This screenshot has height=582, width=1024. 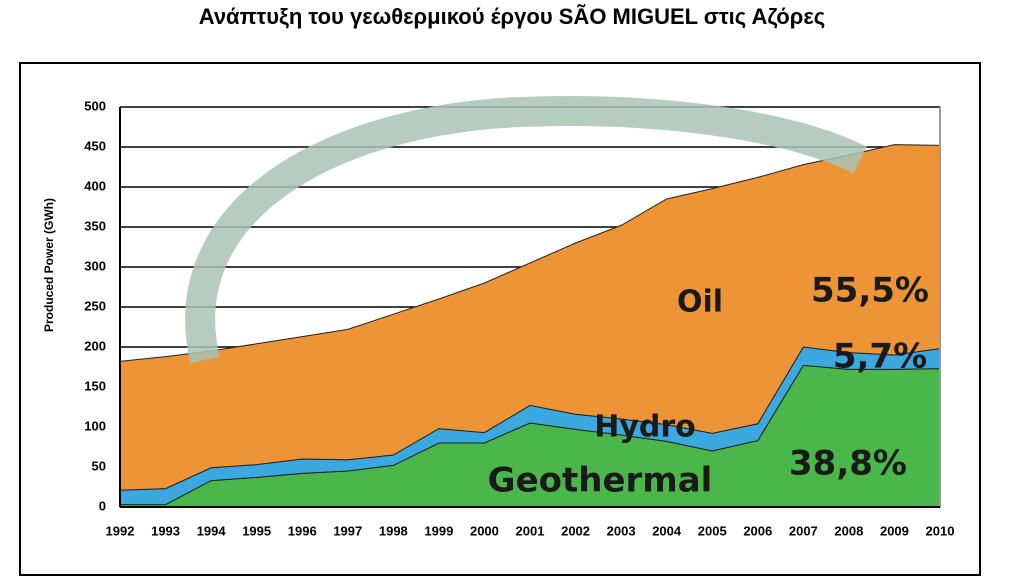 What do you see at coordinates (870, 291) in the screenshot?
I see `share-label: 55,5%` at bounding box center [870, 291].